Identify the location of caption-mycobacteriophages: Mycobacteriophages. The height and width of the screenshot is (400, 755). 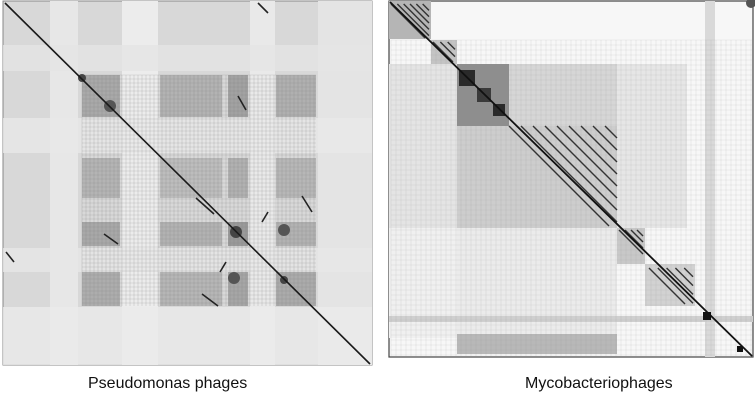
(599, 383).